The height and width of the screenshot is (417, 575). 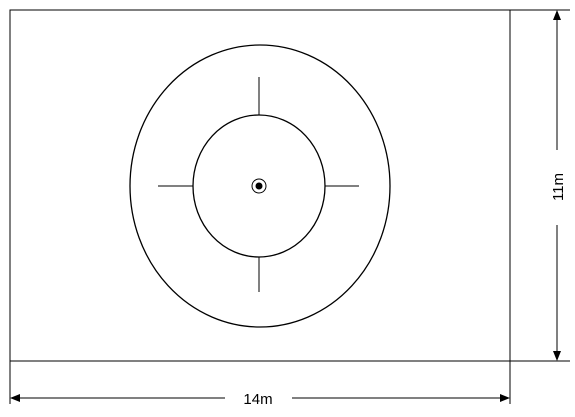 I want to click on width-label: 14m, so click(x=257, y=399).